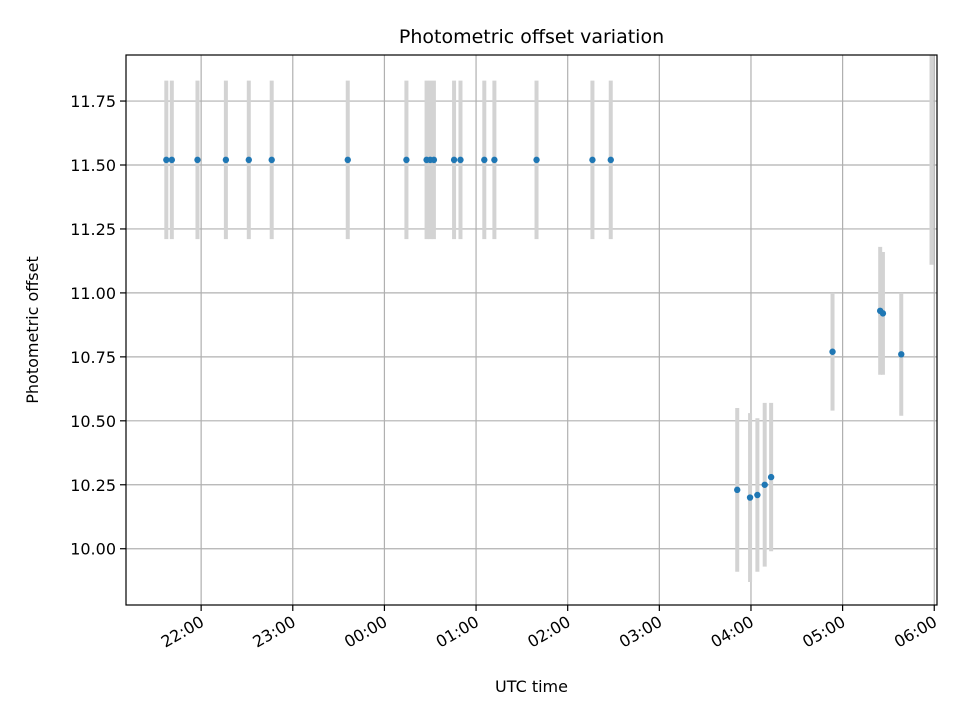 This screenshot has height=720, width=960. What do you see at coordinates (823, 632) in the screenshot?
I see `x-tick-label: 05:00` at bounding box center [823, 632].